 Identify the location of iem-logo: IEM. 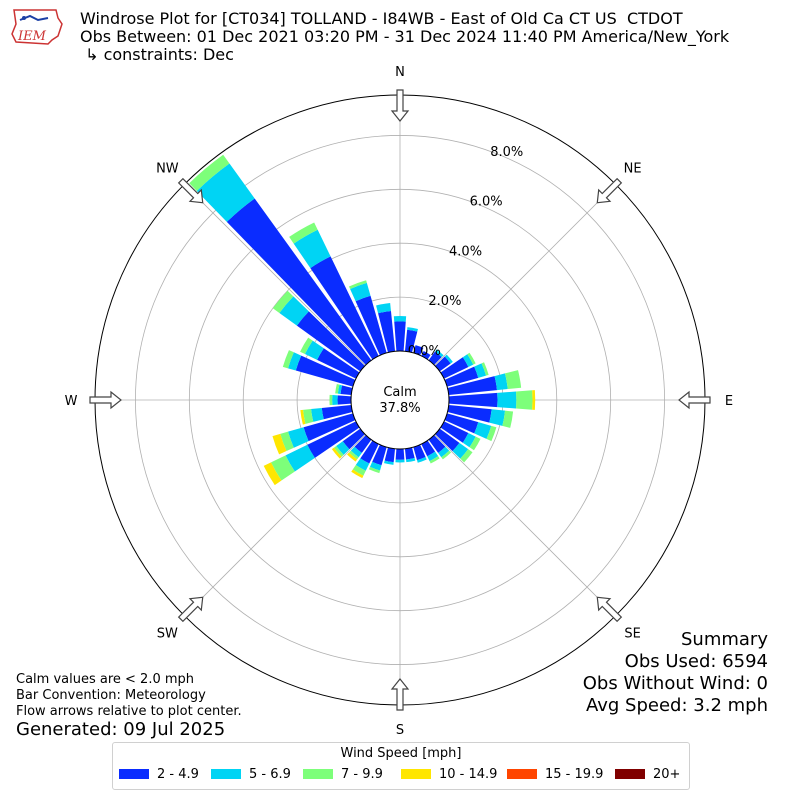
(37, 27).